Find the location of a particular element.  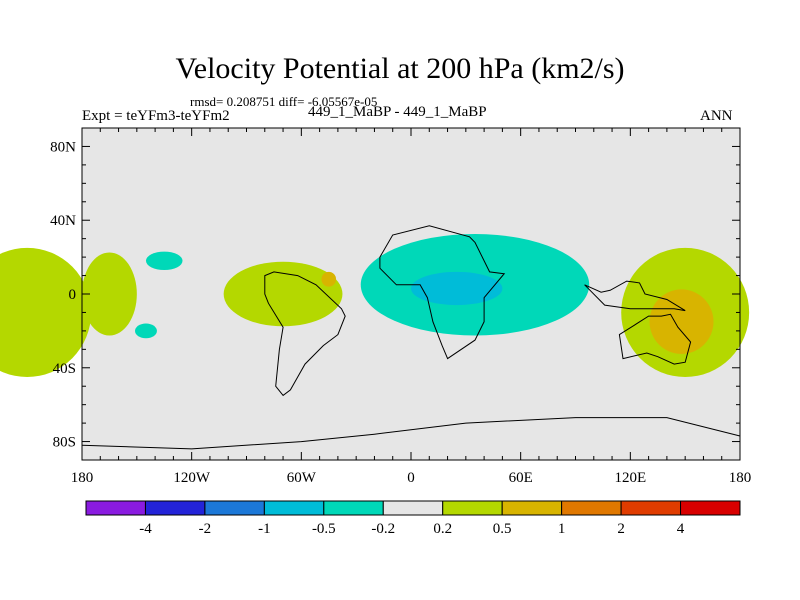

positive-anomaly-west-pacific is located at coordinates (109, 294).